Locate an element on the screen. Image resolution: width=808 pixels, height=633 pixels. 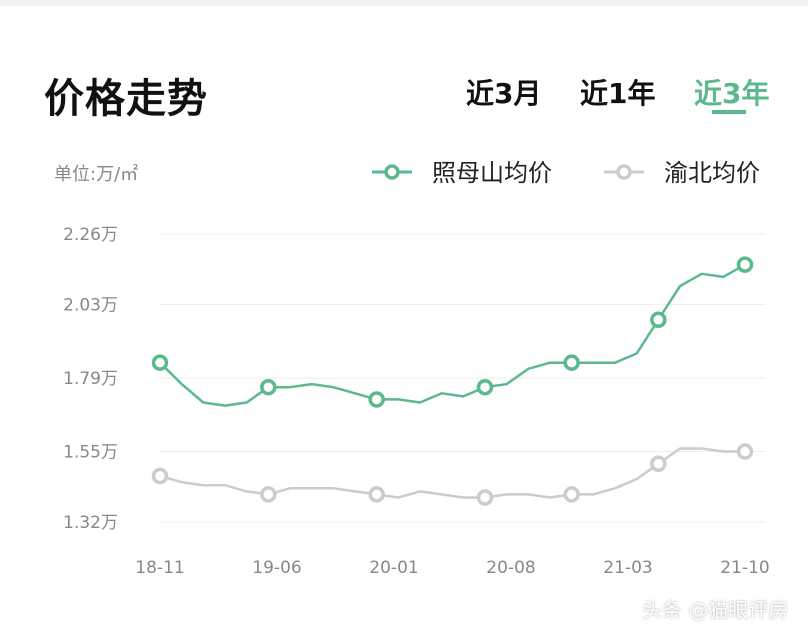
y-tick-label: 2.03万 is located at coordinates (90, 305).